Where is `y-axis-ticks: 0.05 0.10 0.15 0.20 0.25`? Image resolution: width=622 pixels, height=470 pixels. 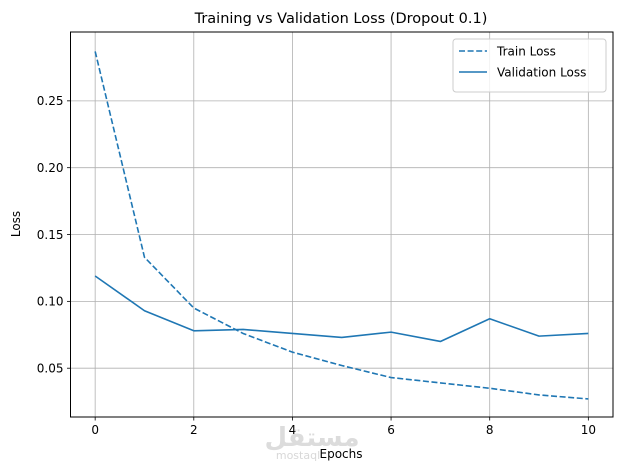
y-axis-ticks: 0.05 0.10 0.15 0.20 0.25 is located at coordinates (54, 235).